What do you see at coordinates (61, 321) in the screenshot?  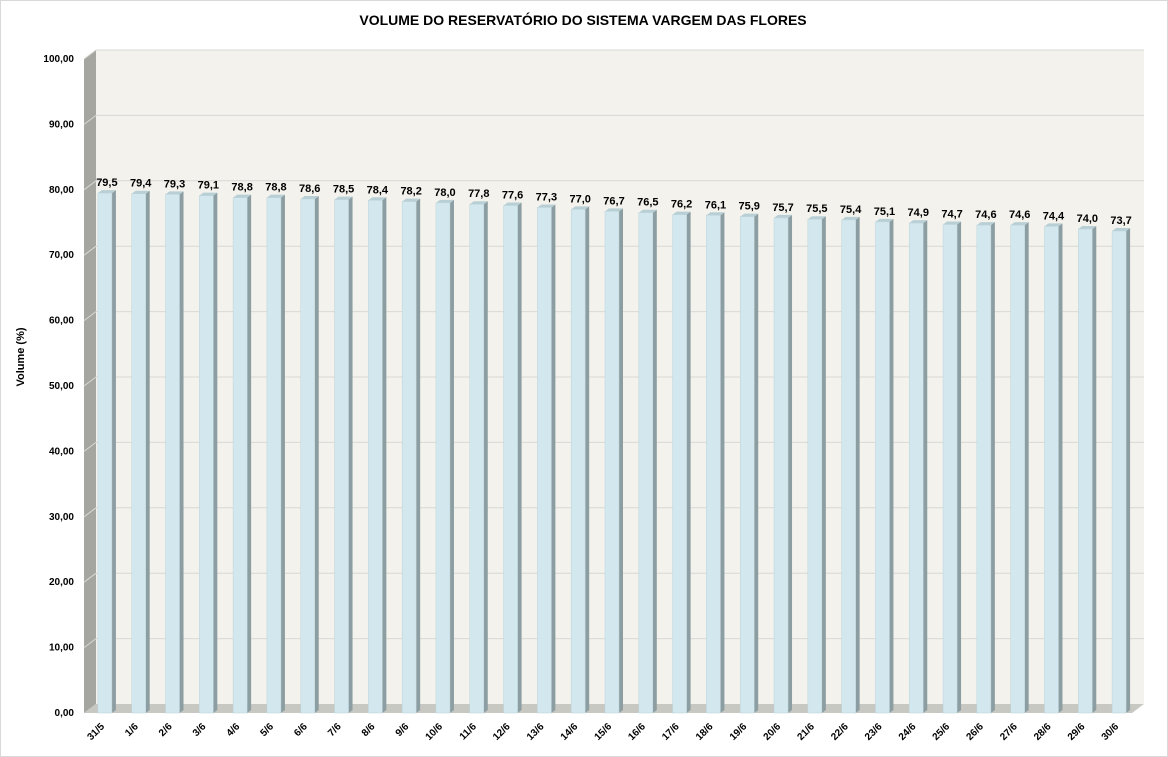 I see `y-tick-label: 60,00` at bounding box center [61, 321].